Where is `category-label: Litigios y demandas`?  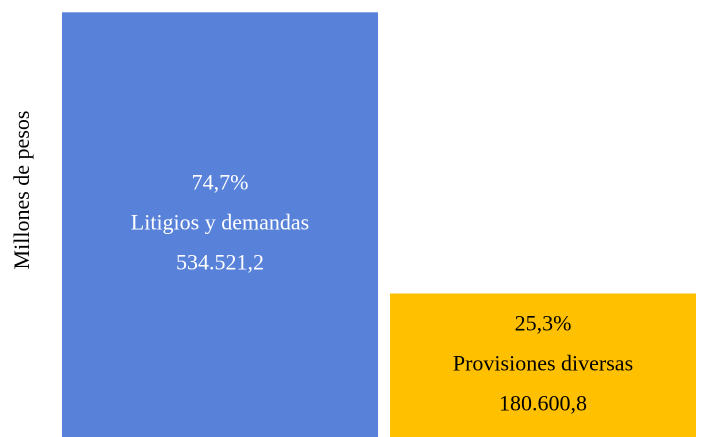 category-label: Litigios y demandas is located at coordinates (220, 222).